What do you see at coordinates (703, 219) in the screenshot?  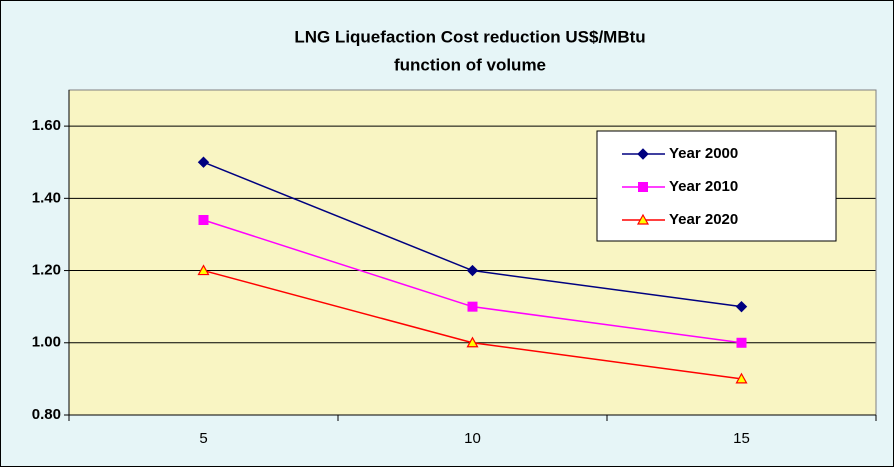 I see `legend-label: Year 2020` at bounding box center [703, 219].